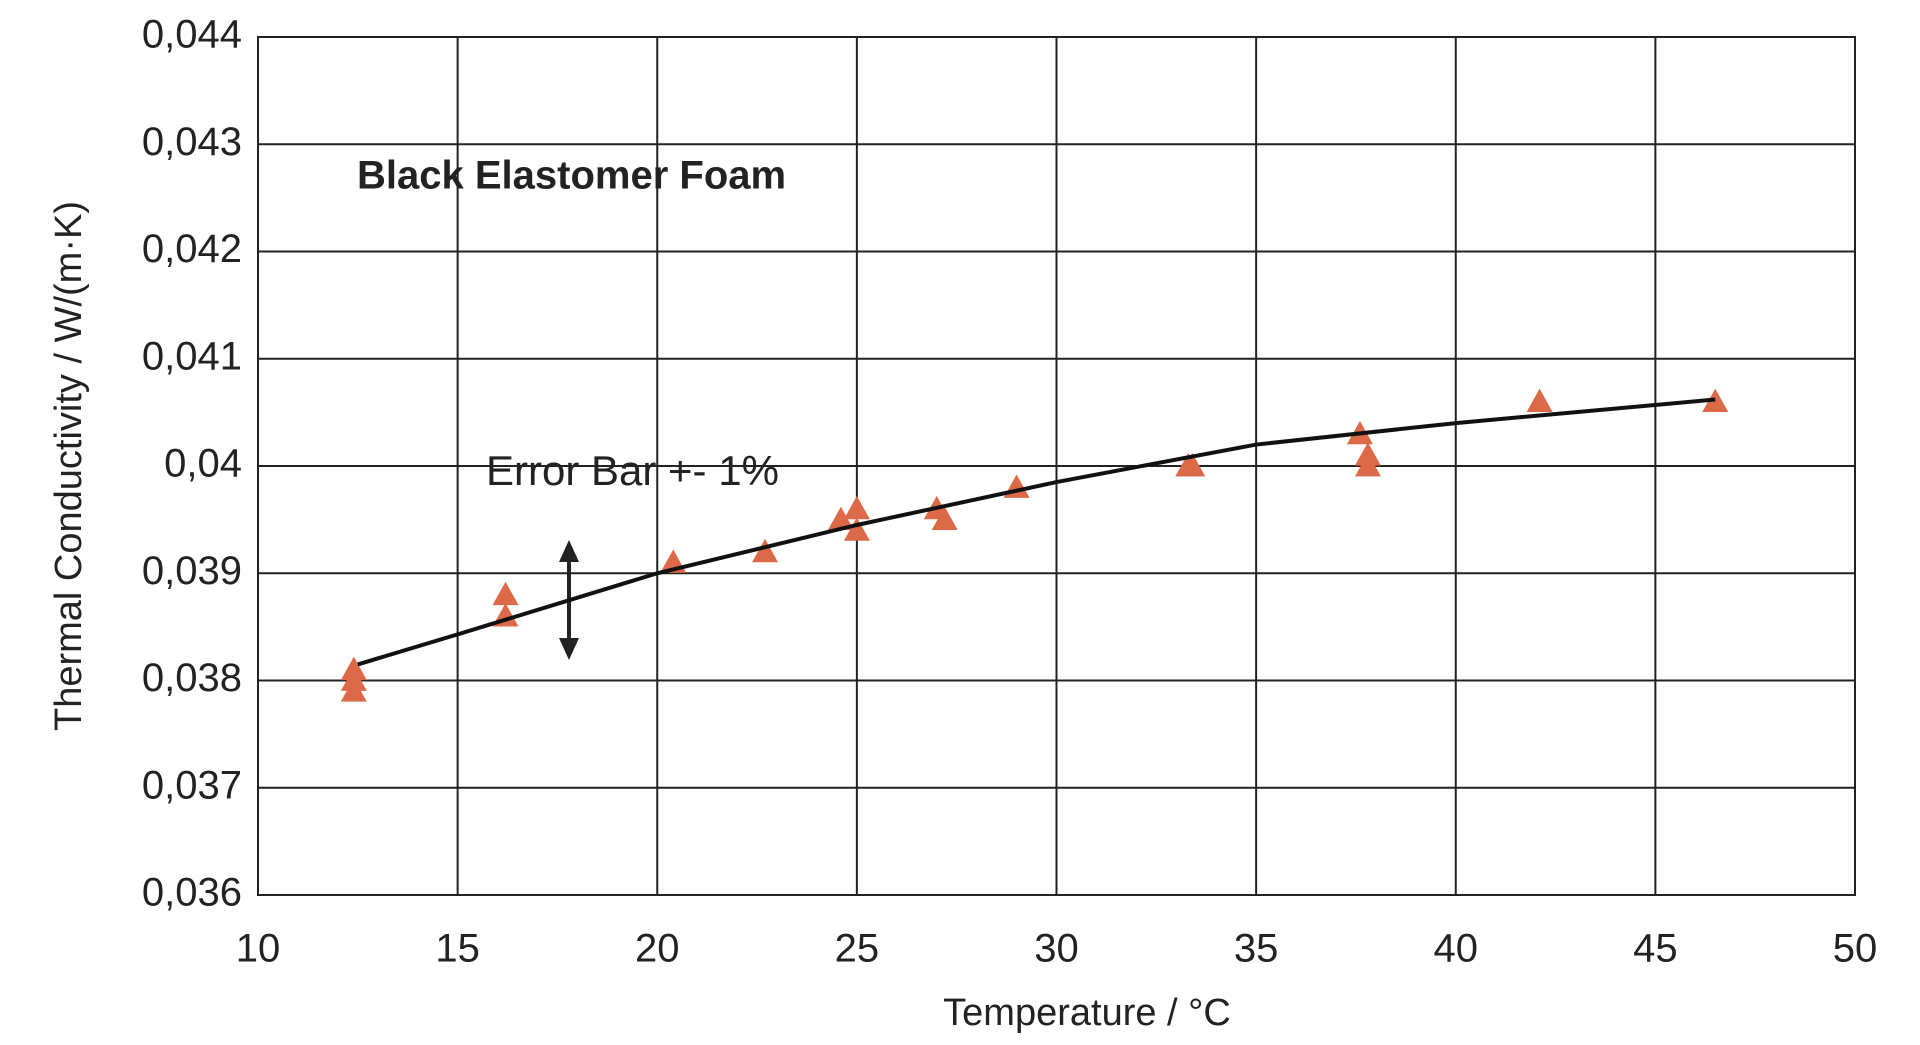 The height and width of the screenshot is (1045, 1920). I want to click on y-tick-label: 0,039, so click(192, 571).